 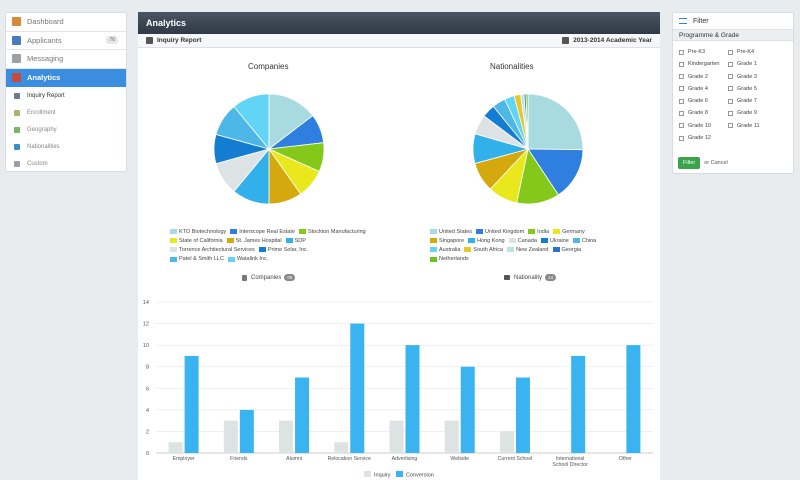 I want to click on bar-conversion-employer, so click(x=191, y=404).